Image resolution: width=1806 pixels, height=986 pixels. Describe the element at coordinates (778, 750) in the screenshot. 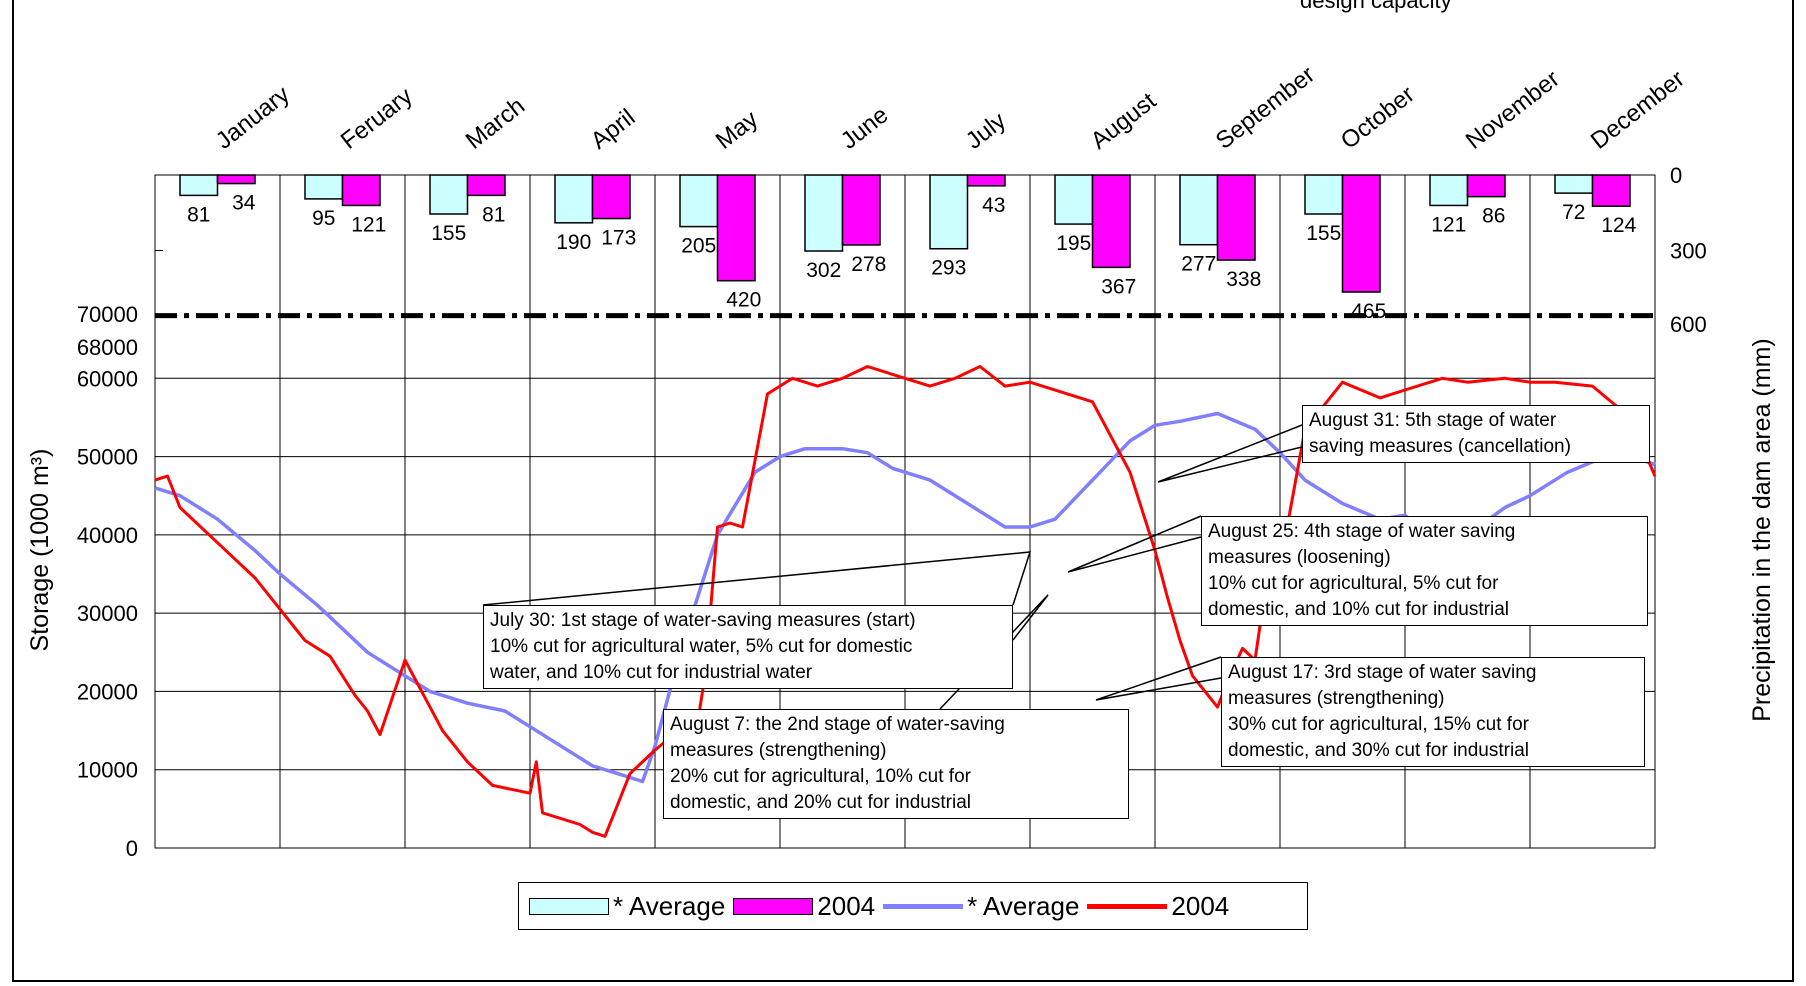

I see `annotation-aug7-line2: measures (strengthening)` at that location.